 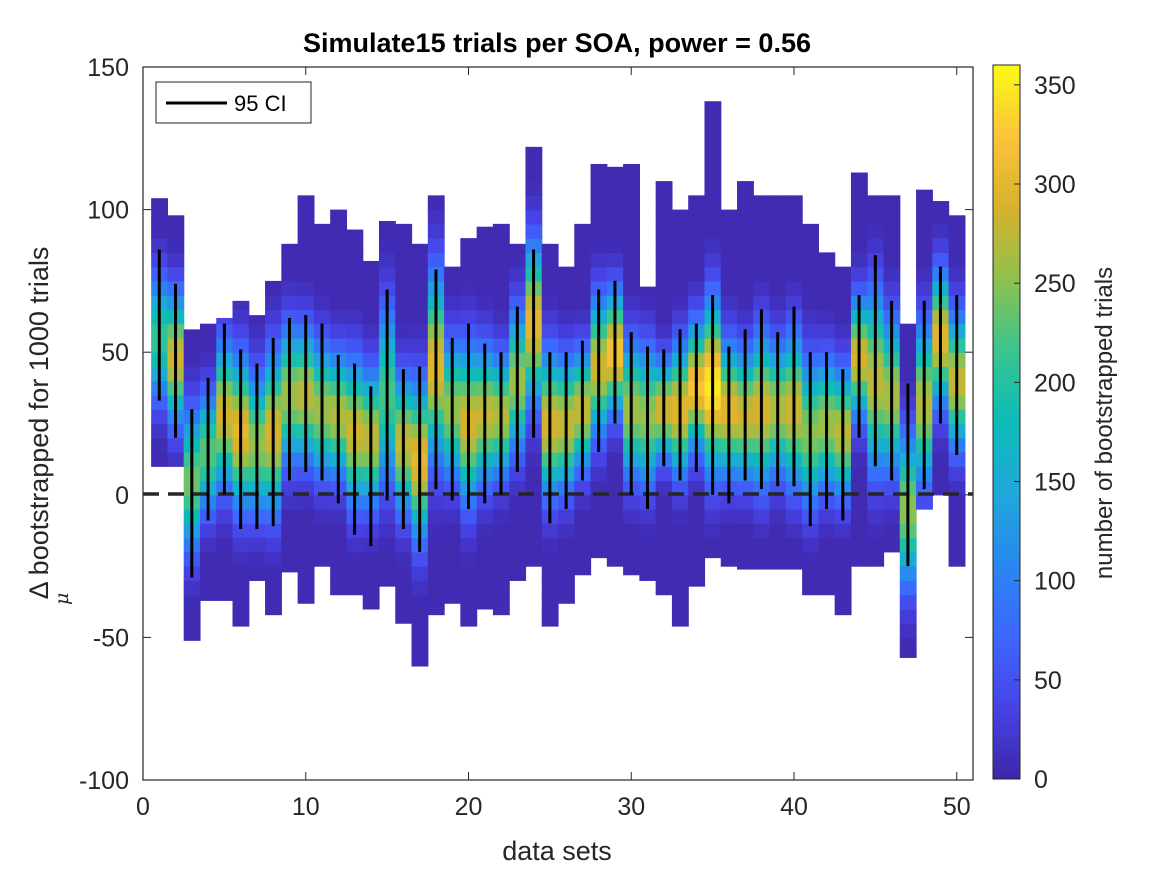 What do you see at coordinates (39, 423) in the screenshot?
I see `y-axis-title-main: Δ bootstrapped for 1000 trials` at bounding box center [39, 423].